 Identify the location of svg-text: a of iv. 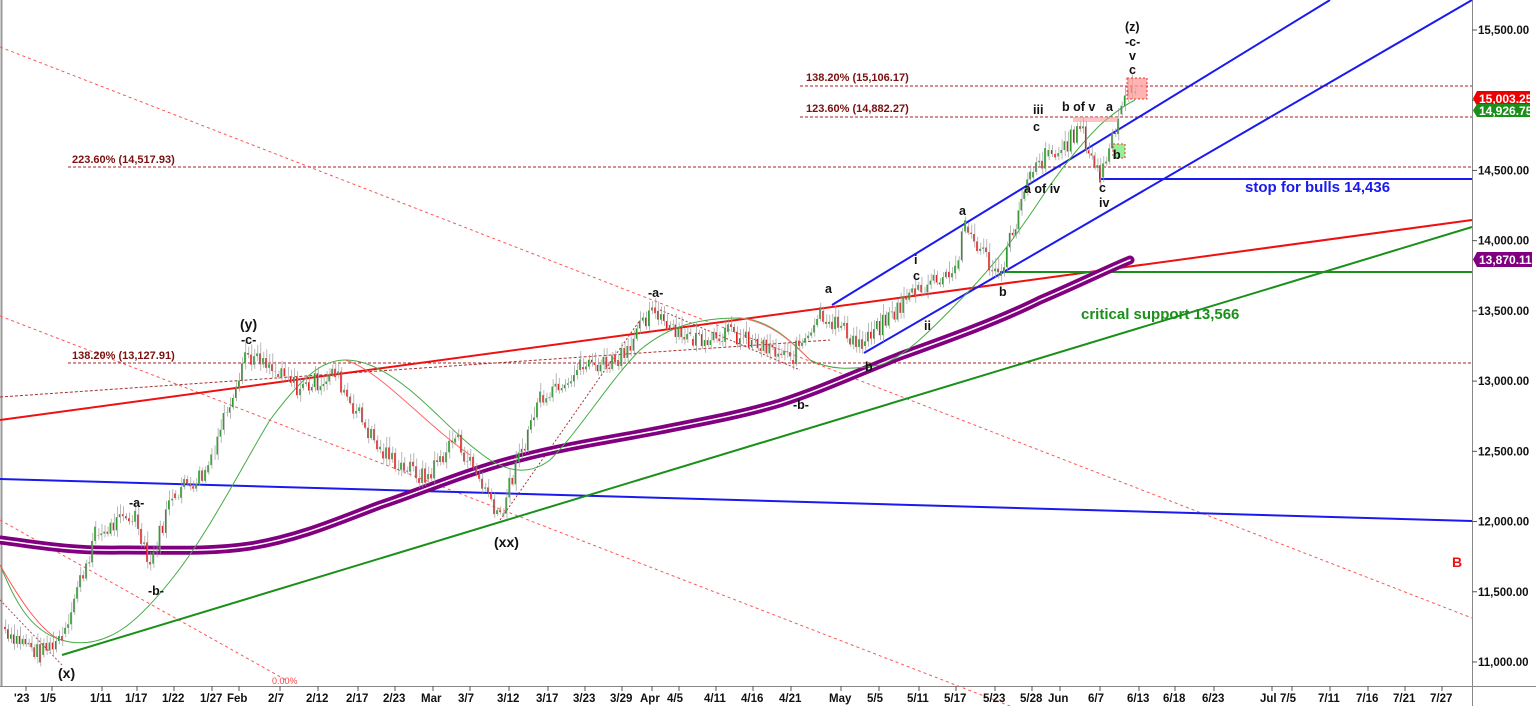
(1042, 189).